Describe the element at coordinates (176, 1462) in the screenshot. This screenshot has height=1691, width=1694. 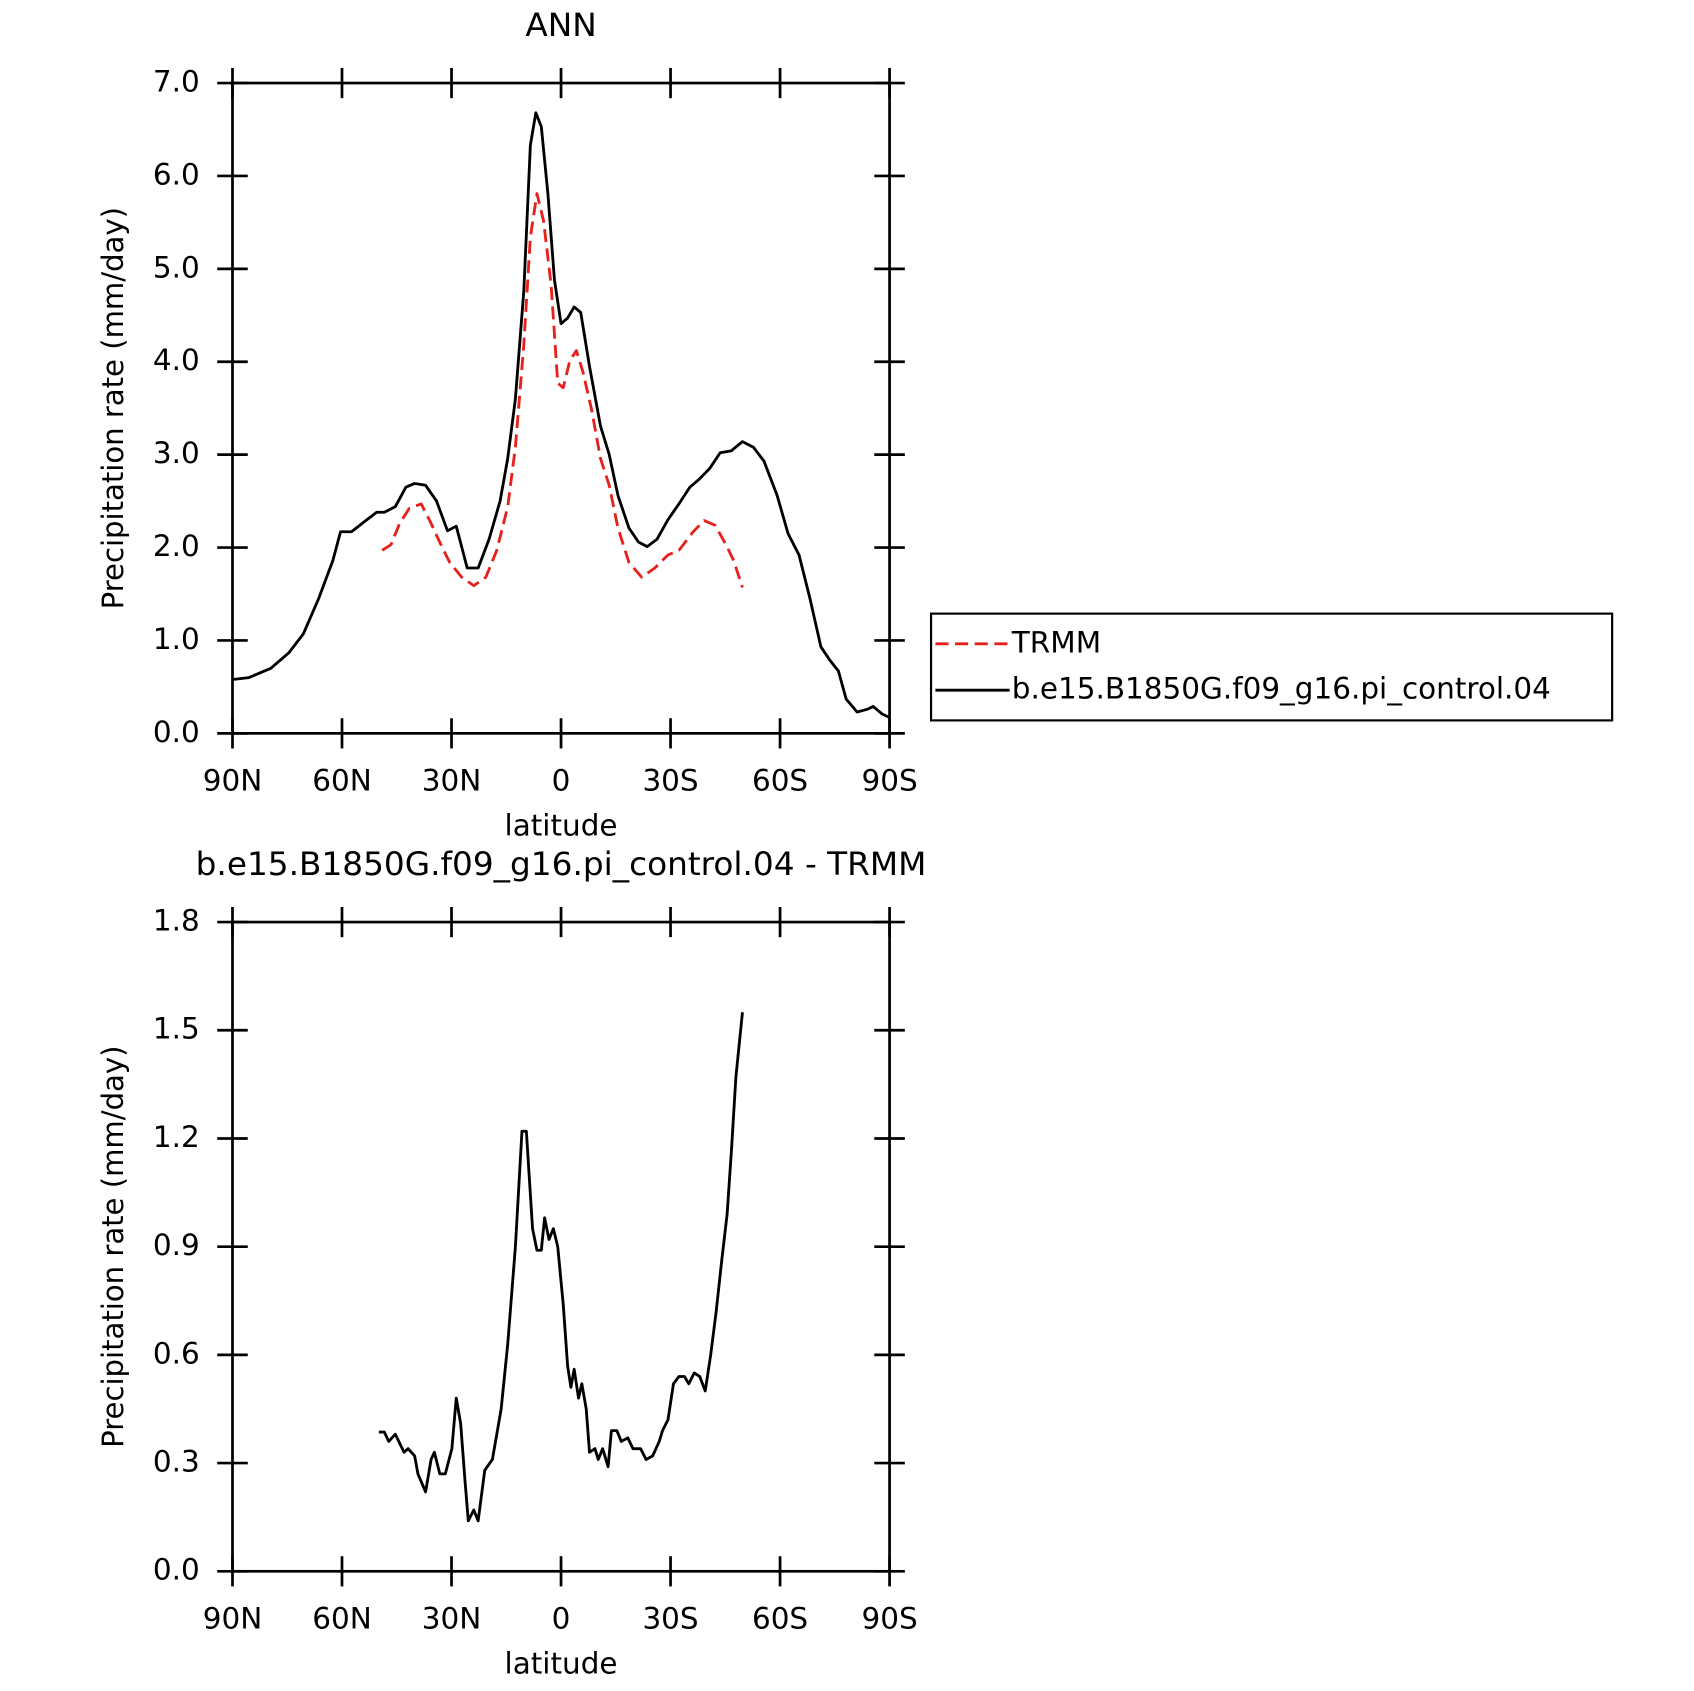
I see `y-tick-label: 0.3` at that location.